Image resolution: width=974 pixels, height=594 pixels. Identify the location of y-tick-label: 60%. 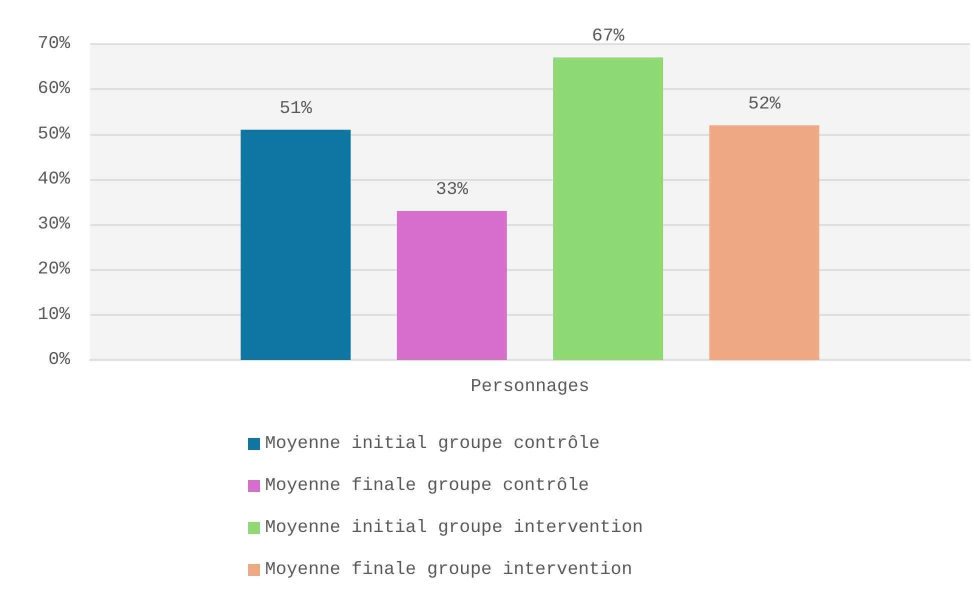
(54, 89).